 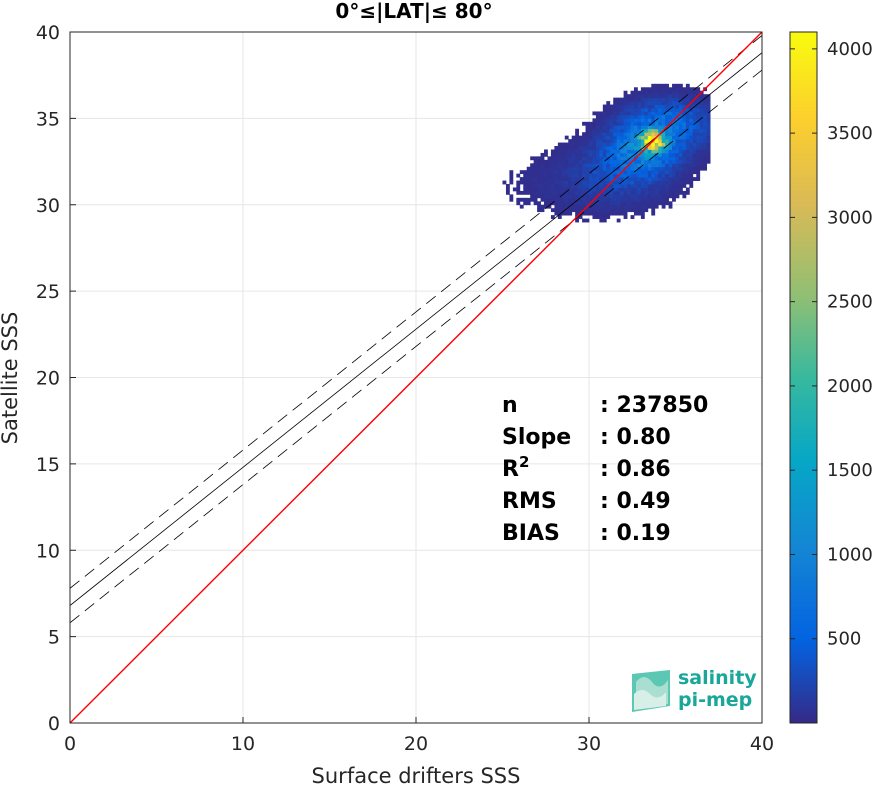 What do you see at coordinates (635, 533) in the screenshot?
I see `stat-value: : 0.19` at bounding box center [635, 533].